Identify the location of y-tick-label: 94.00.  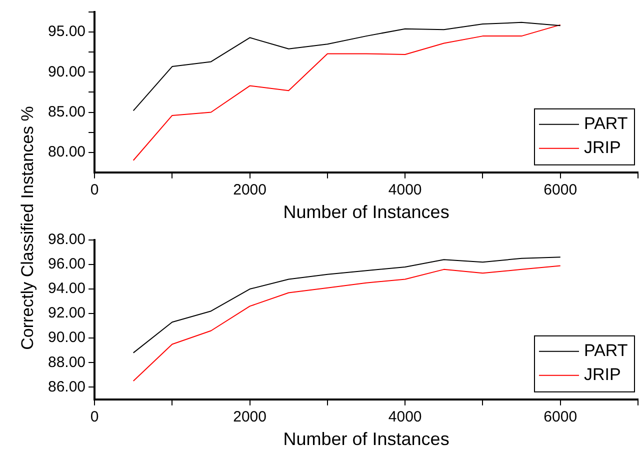
(67, 289).